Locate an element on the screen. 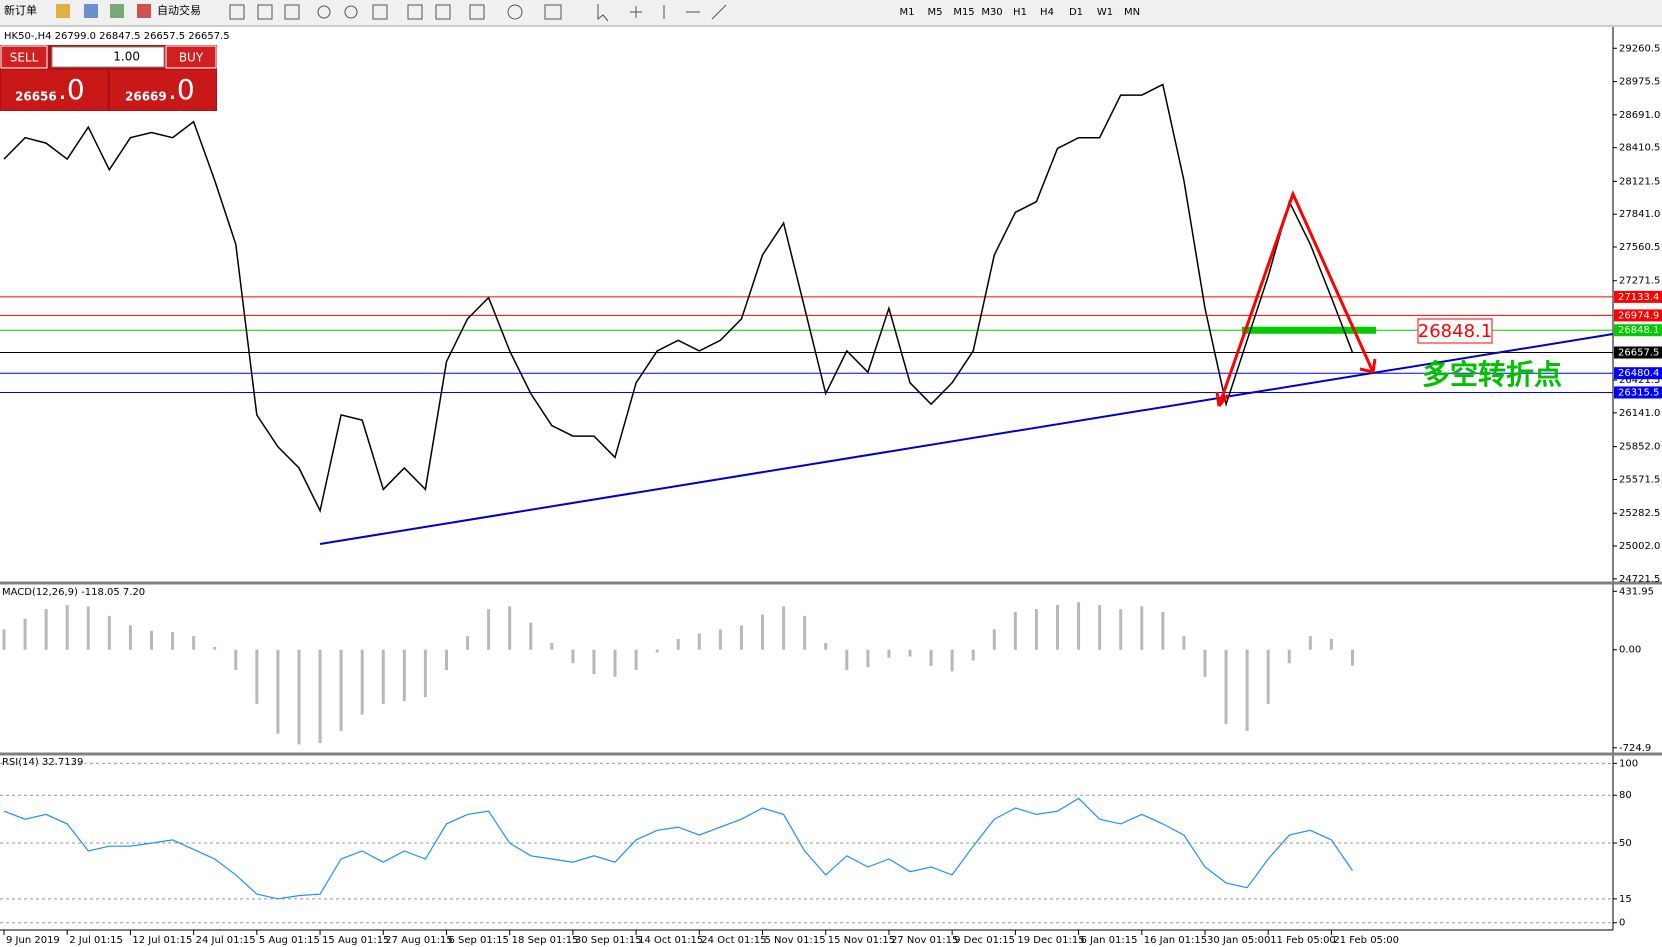 The height and width of the screenshot is (947, 1662). x-tick-label: 5 Nov 01:15 is located at coordinates (795, 940).